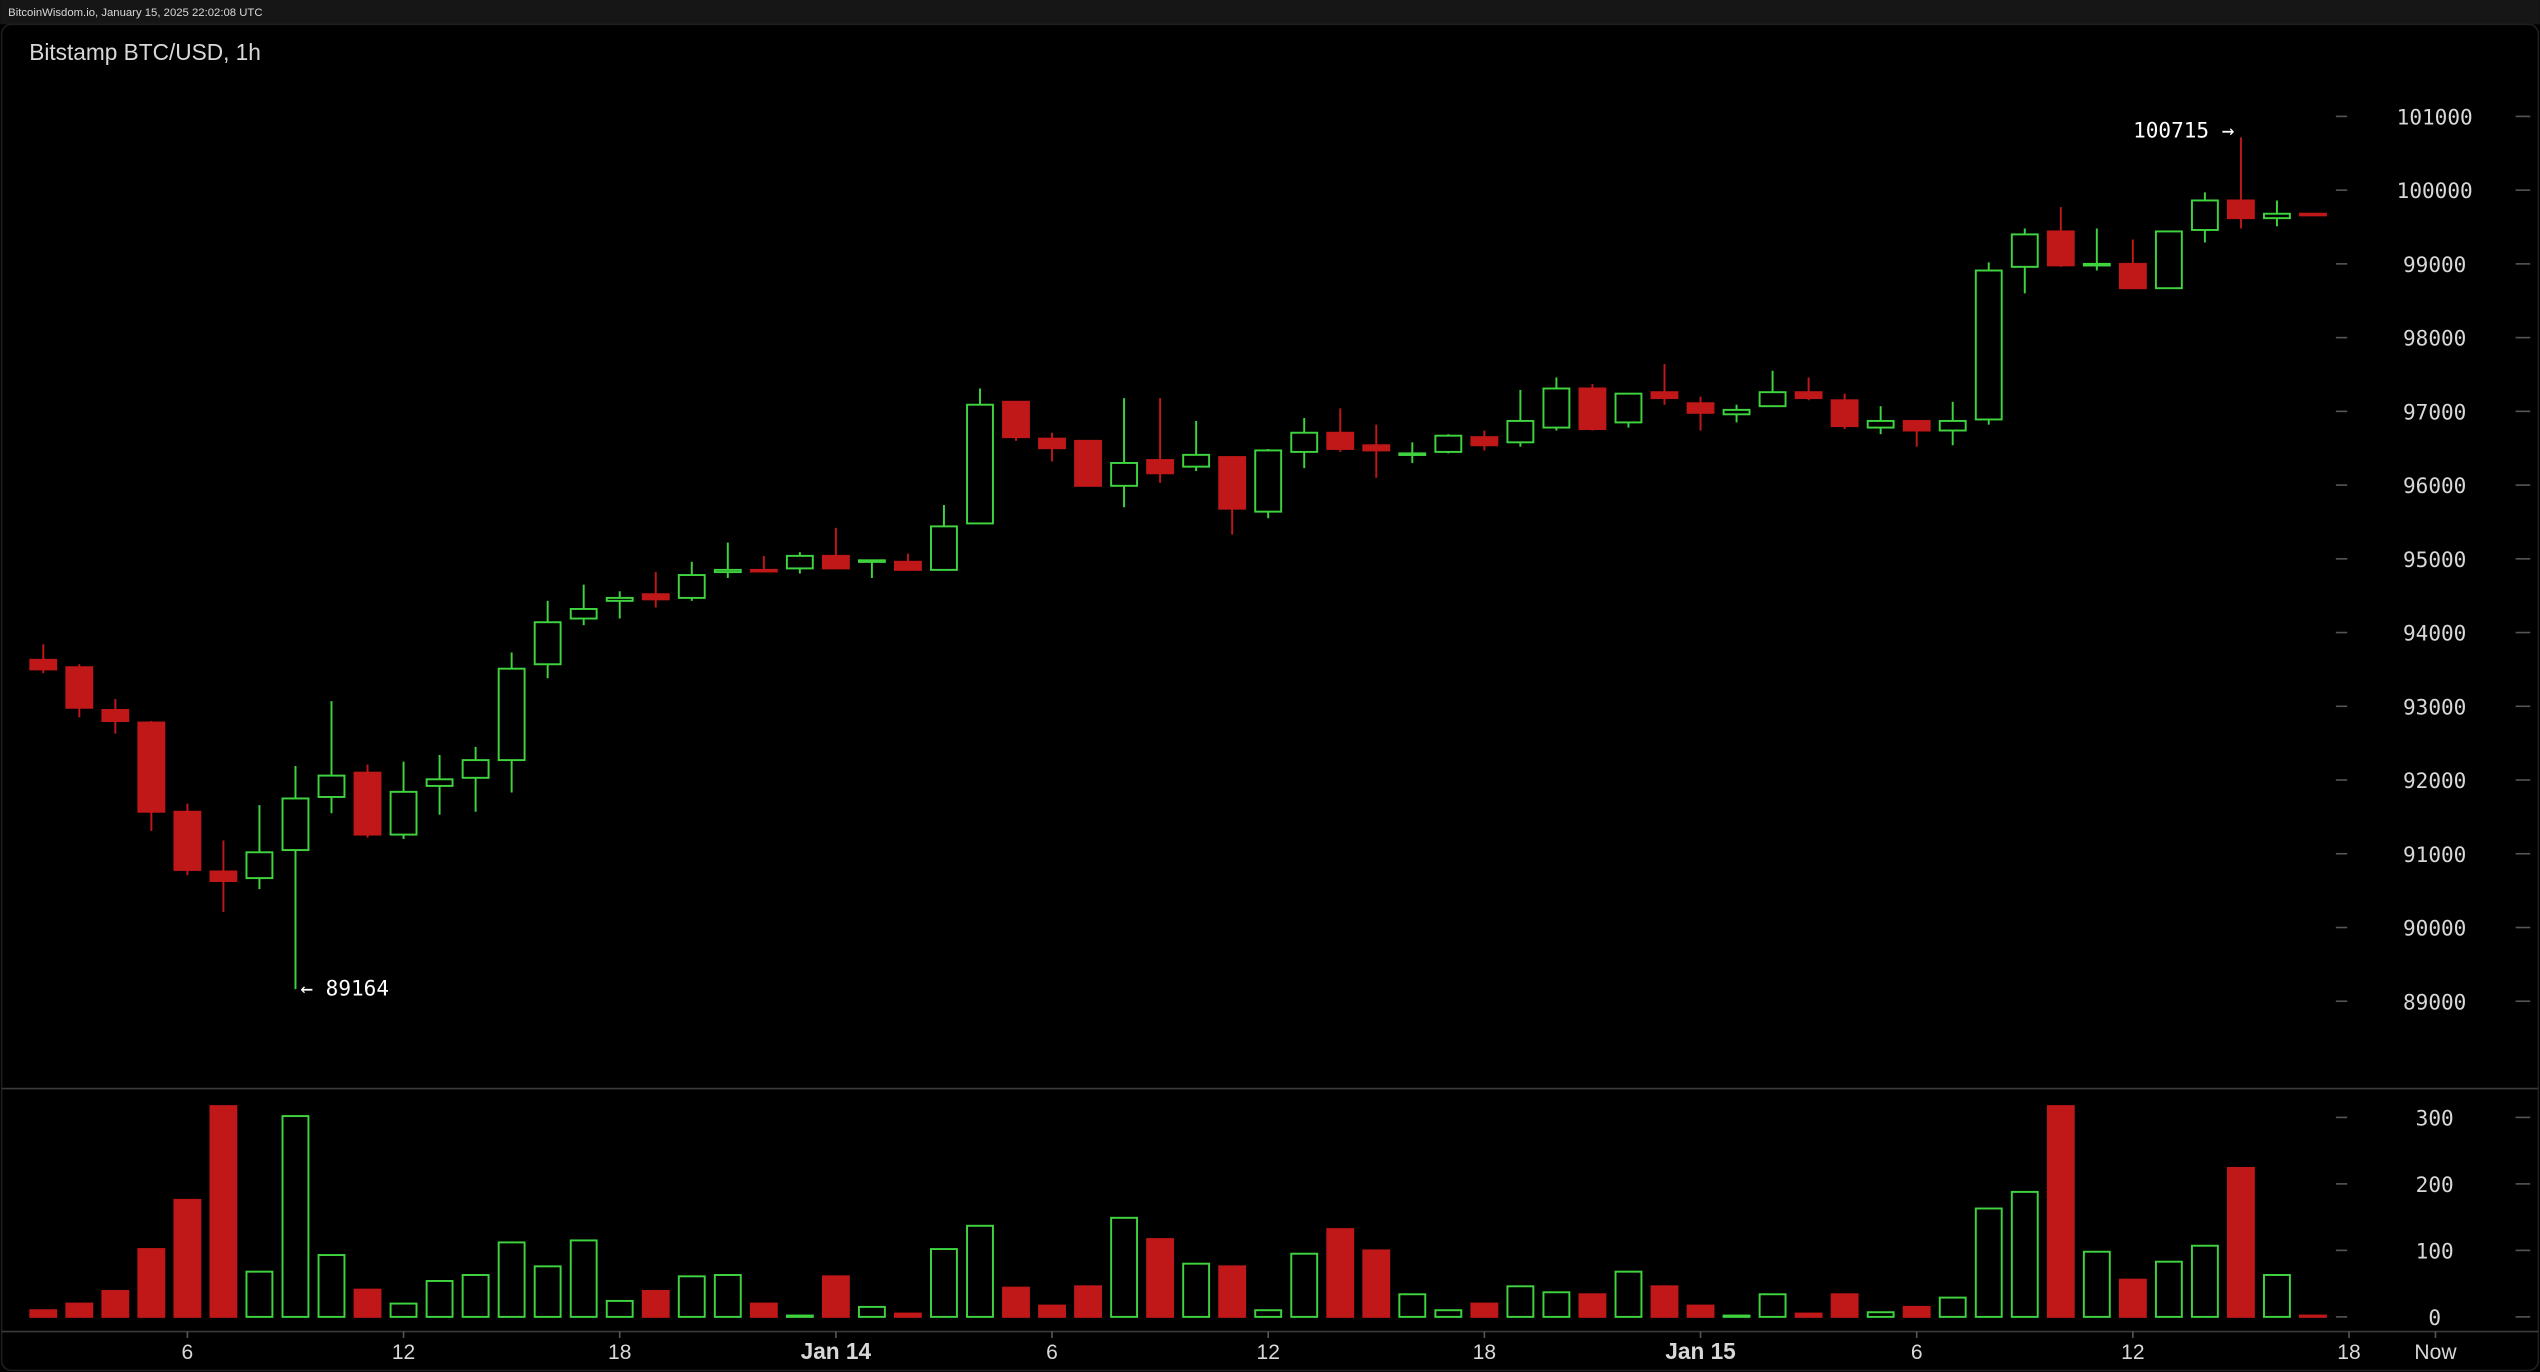 This screenshot has width=2540, height=1372. I want to click on high-annotation: 100715 →, so click(2183, 129).